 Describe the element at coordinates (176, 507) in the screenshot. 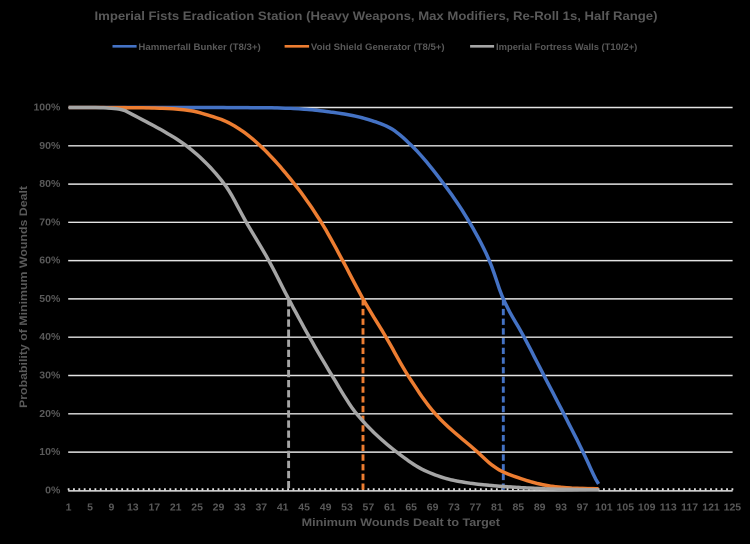

I see `svg-text: 21` at that location.